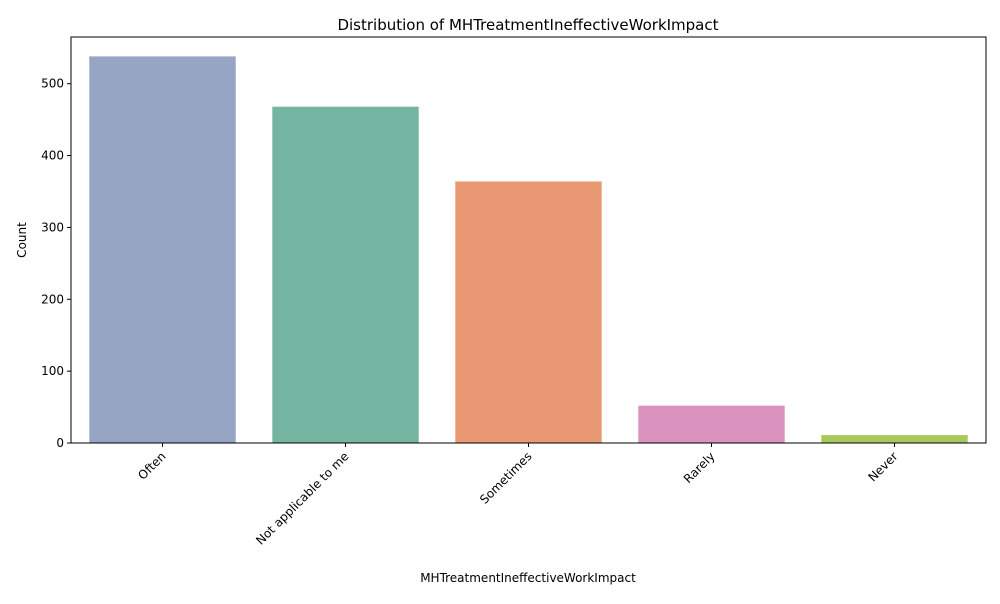  I want to click on y-tick-label: 400, so click(52, 156).